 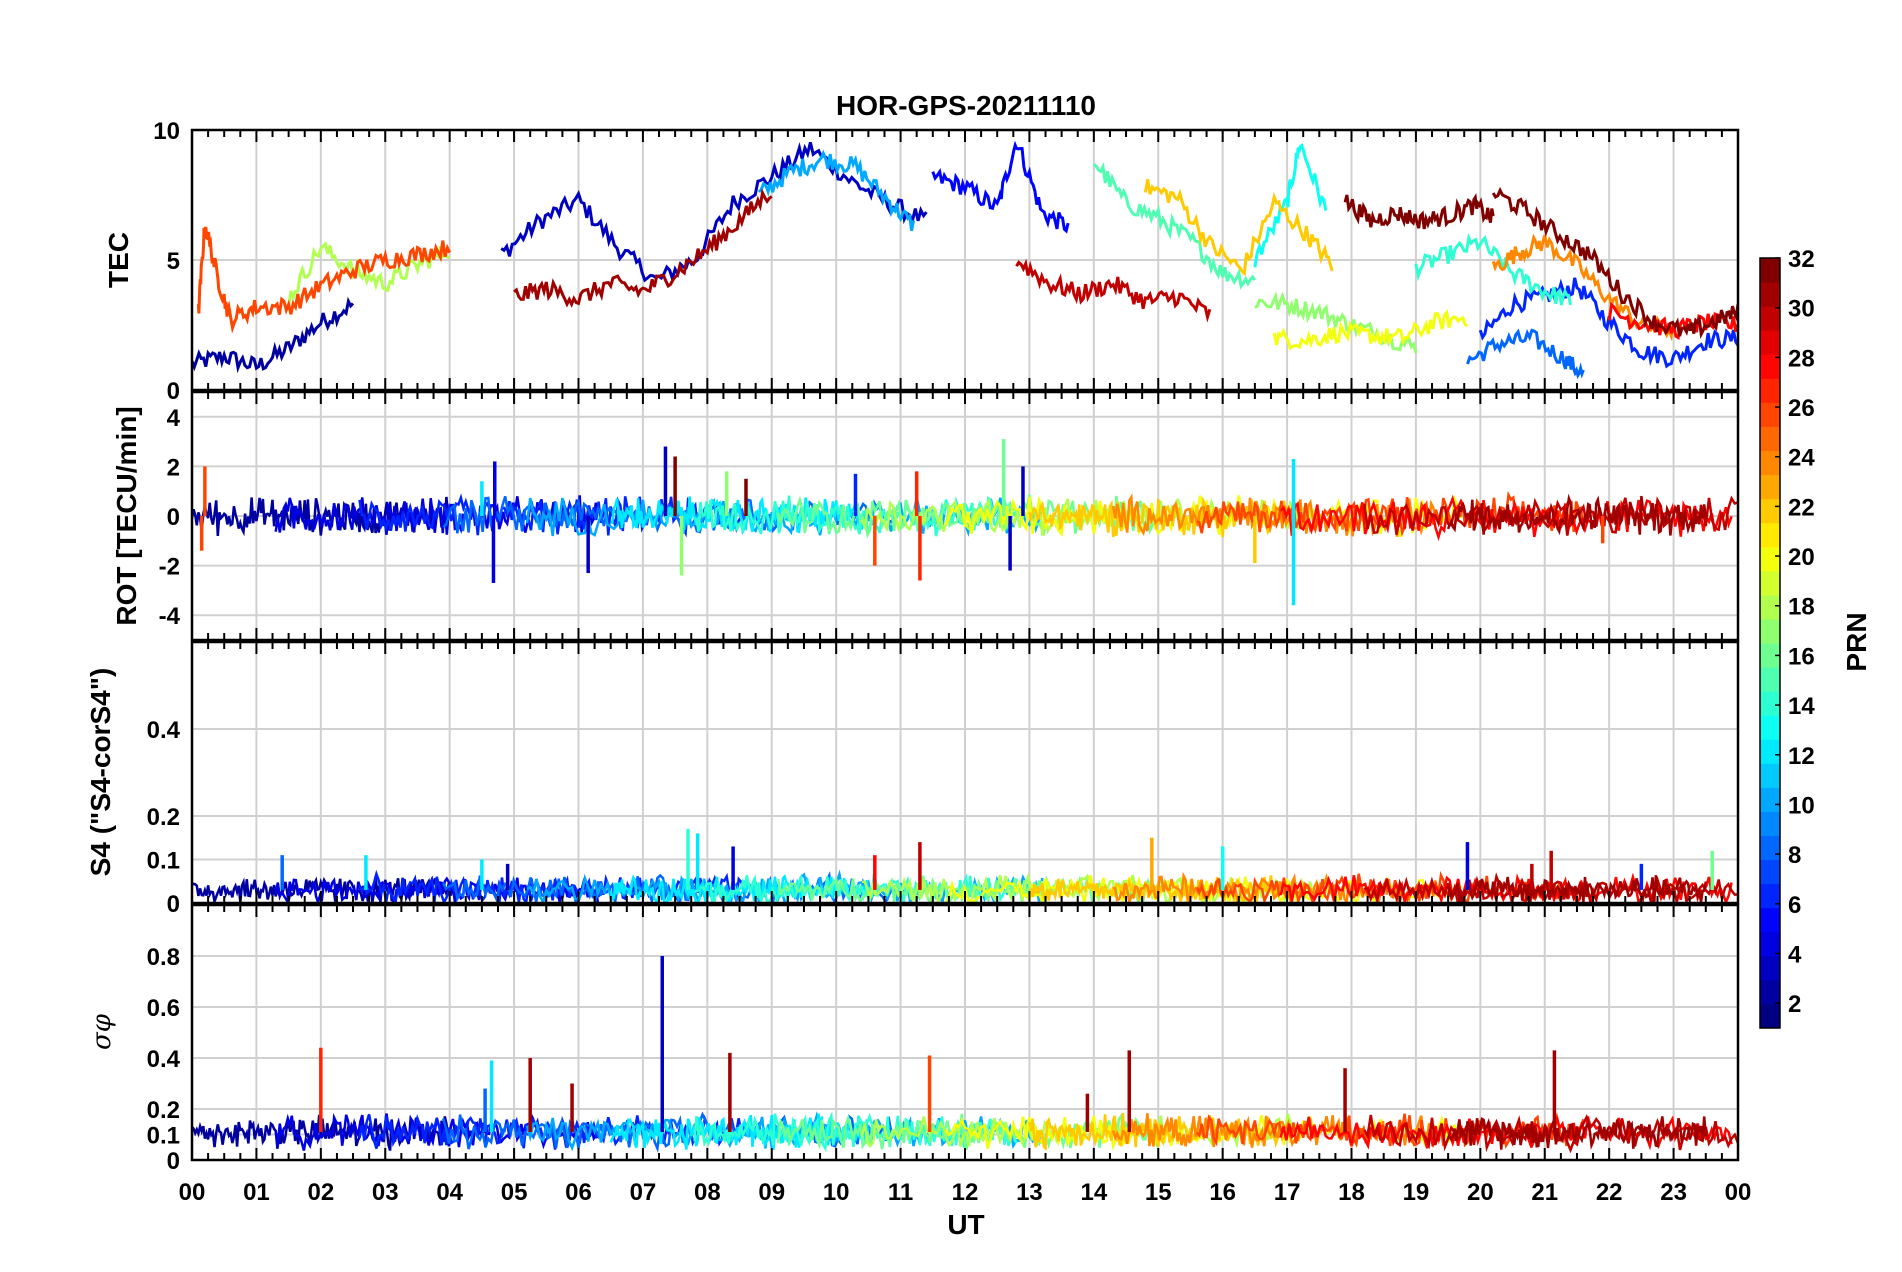 What do you see at coordinates (170, 616) in the screenshot?
I see `y-tick-label: -4` at bounding box center [170, 616].